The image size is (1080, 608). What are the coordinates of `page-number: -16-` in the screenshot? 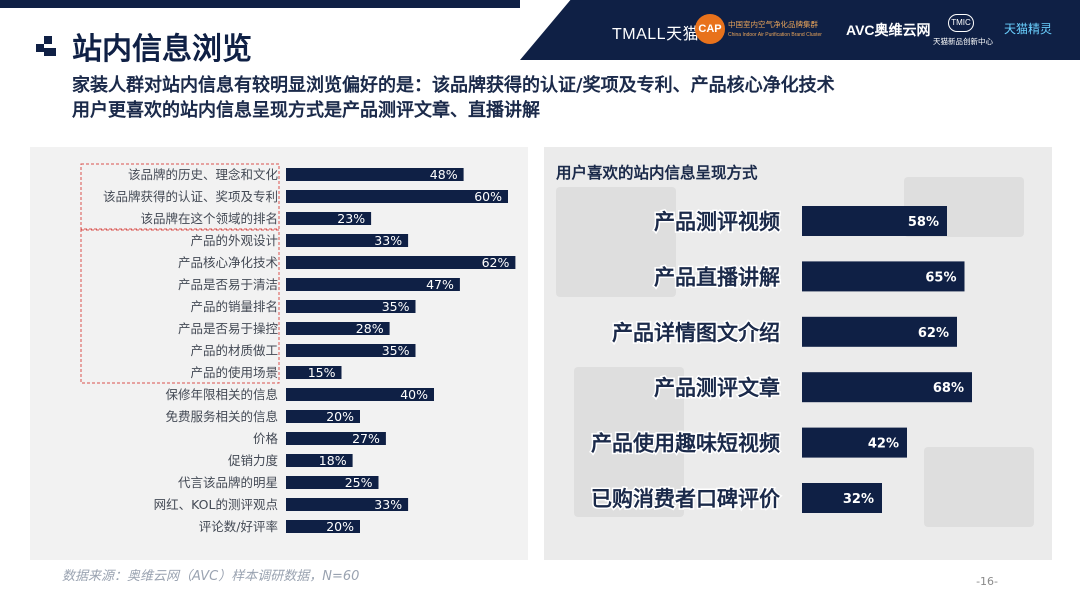 It's located at (987, 581).